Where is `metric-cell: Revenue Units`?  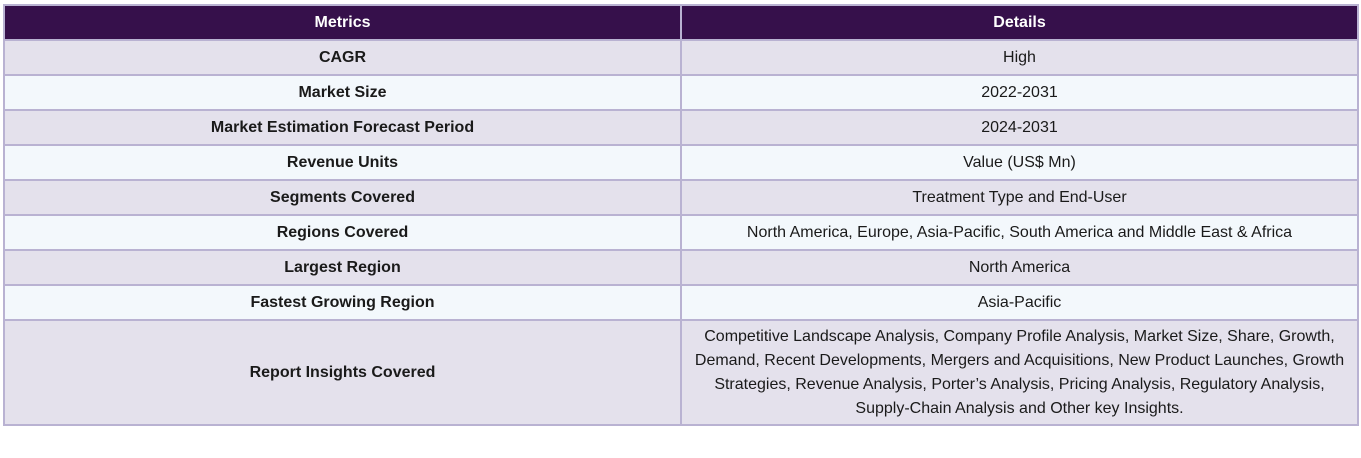
metric-cell: Revenue Units is located at coordinates (342, 162).